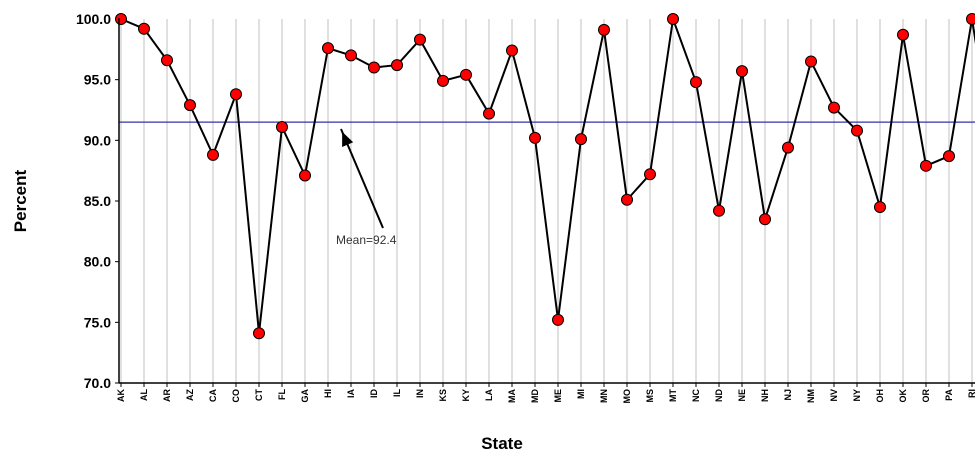 Image resolution: width=975 pixels, height=456 pixels. Describe the element at coordinates (903, 395) in the screenshot. I see `x-tick-label: OK` at that location.